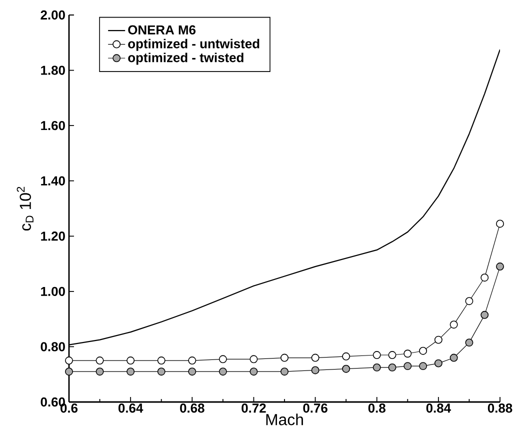 This screenshot has height=445, width=515. Describe the element at coordinates (377, 408) in the screenshot. I see `x-tick-label: 0.8` at that location.